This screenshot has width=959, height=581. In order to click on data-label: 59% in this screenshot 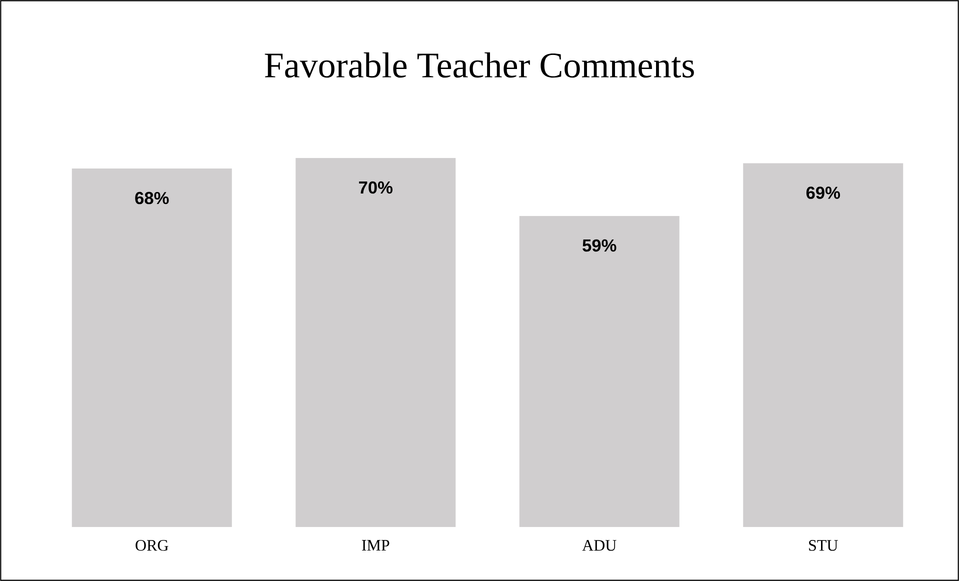, I will do `click(599, 245)`.